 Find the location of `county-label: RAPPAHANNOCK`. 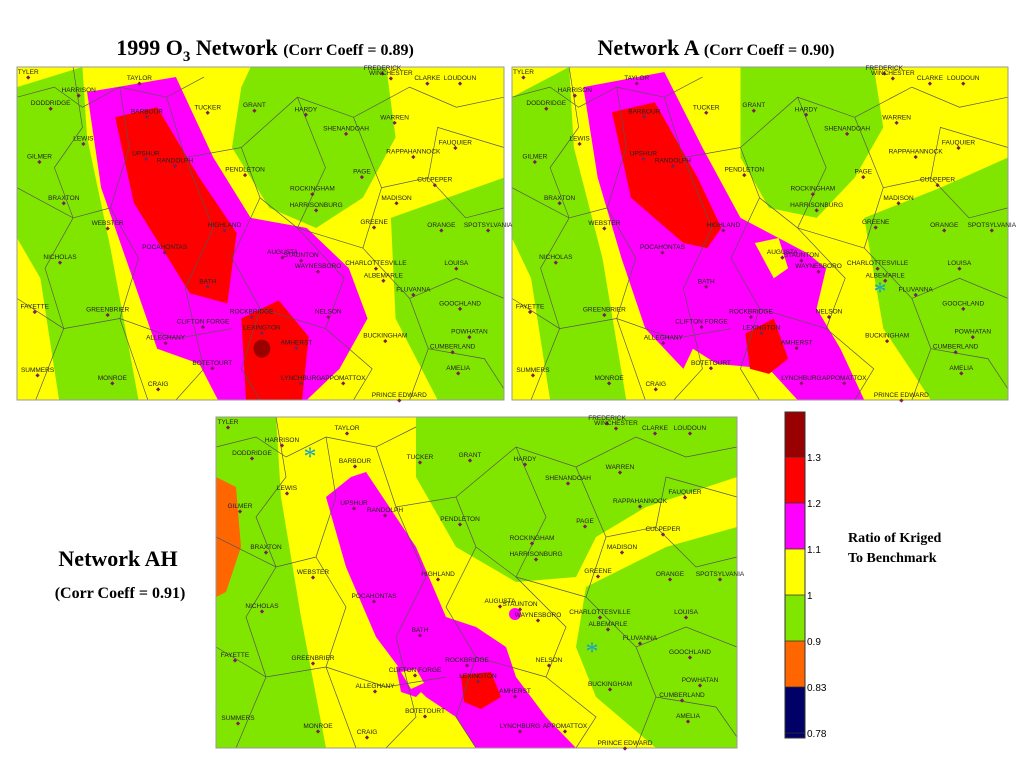

county-label: RAPPAHANNOCK is located at coordinates (413, 152).